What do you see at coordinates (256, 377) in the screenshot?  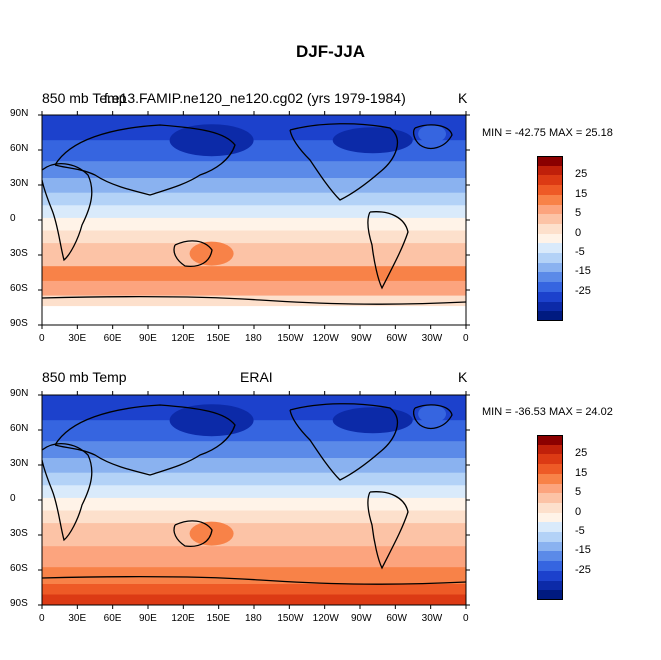 I see `panel-2-center-title: ERAI` at bounding box center [256, 377].